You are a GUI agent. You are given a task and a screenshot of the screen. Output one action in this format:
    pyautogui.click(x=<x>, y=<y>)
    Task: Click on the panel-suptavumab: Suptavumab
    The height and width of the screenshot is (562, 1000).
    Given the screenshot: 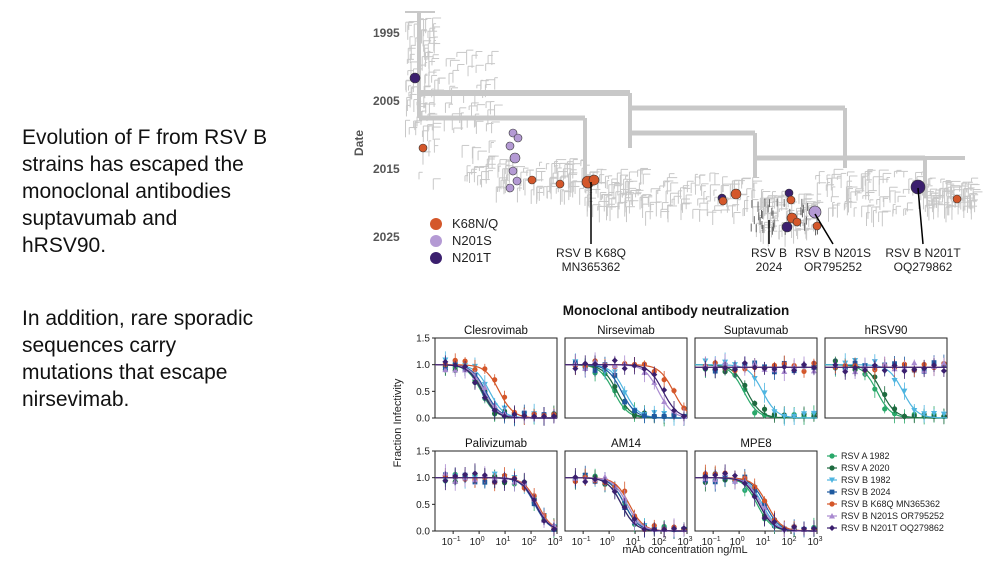 What is the action you would take?
    pyautogui.click(x=756, y=375)
    